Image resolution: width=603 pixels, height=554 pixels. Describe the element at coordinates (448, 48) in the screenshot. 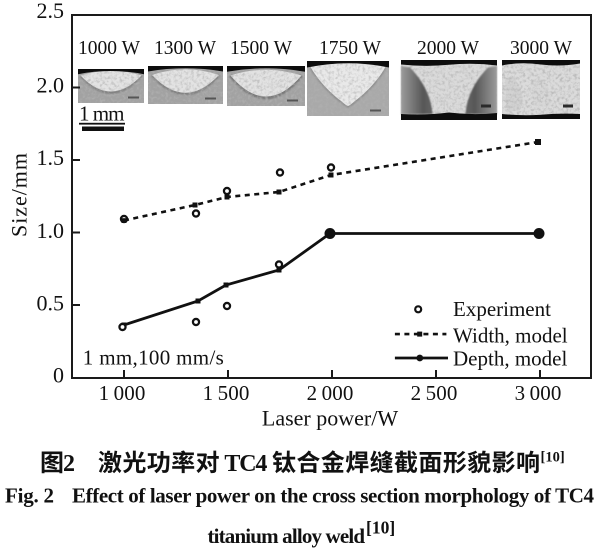

I see `svg-text: 2000 W` at that location.